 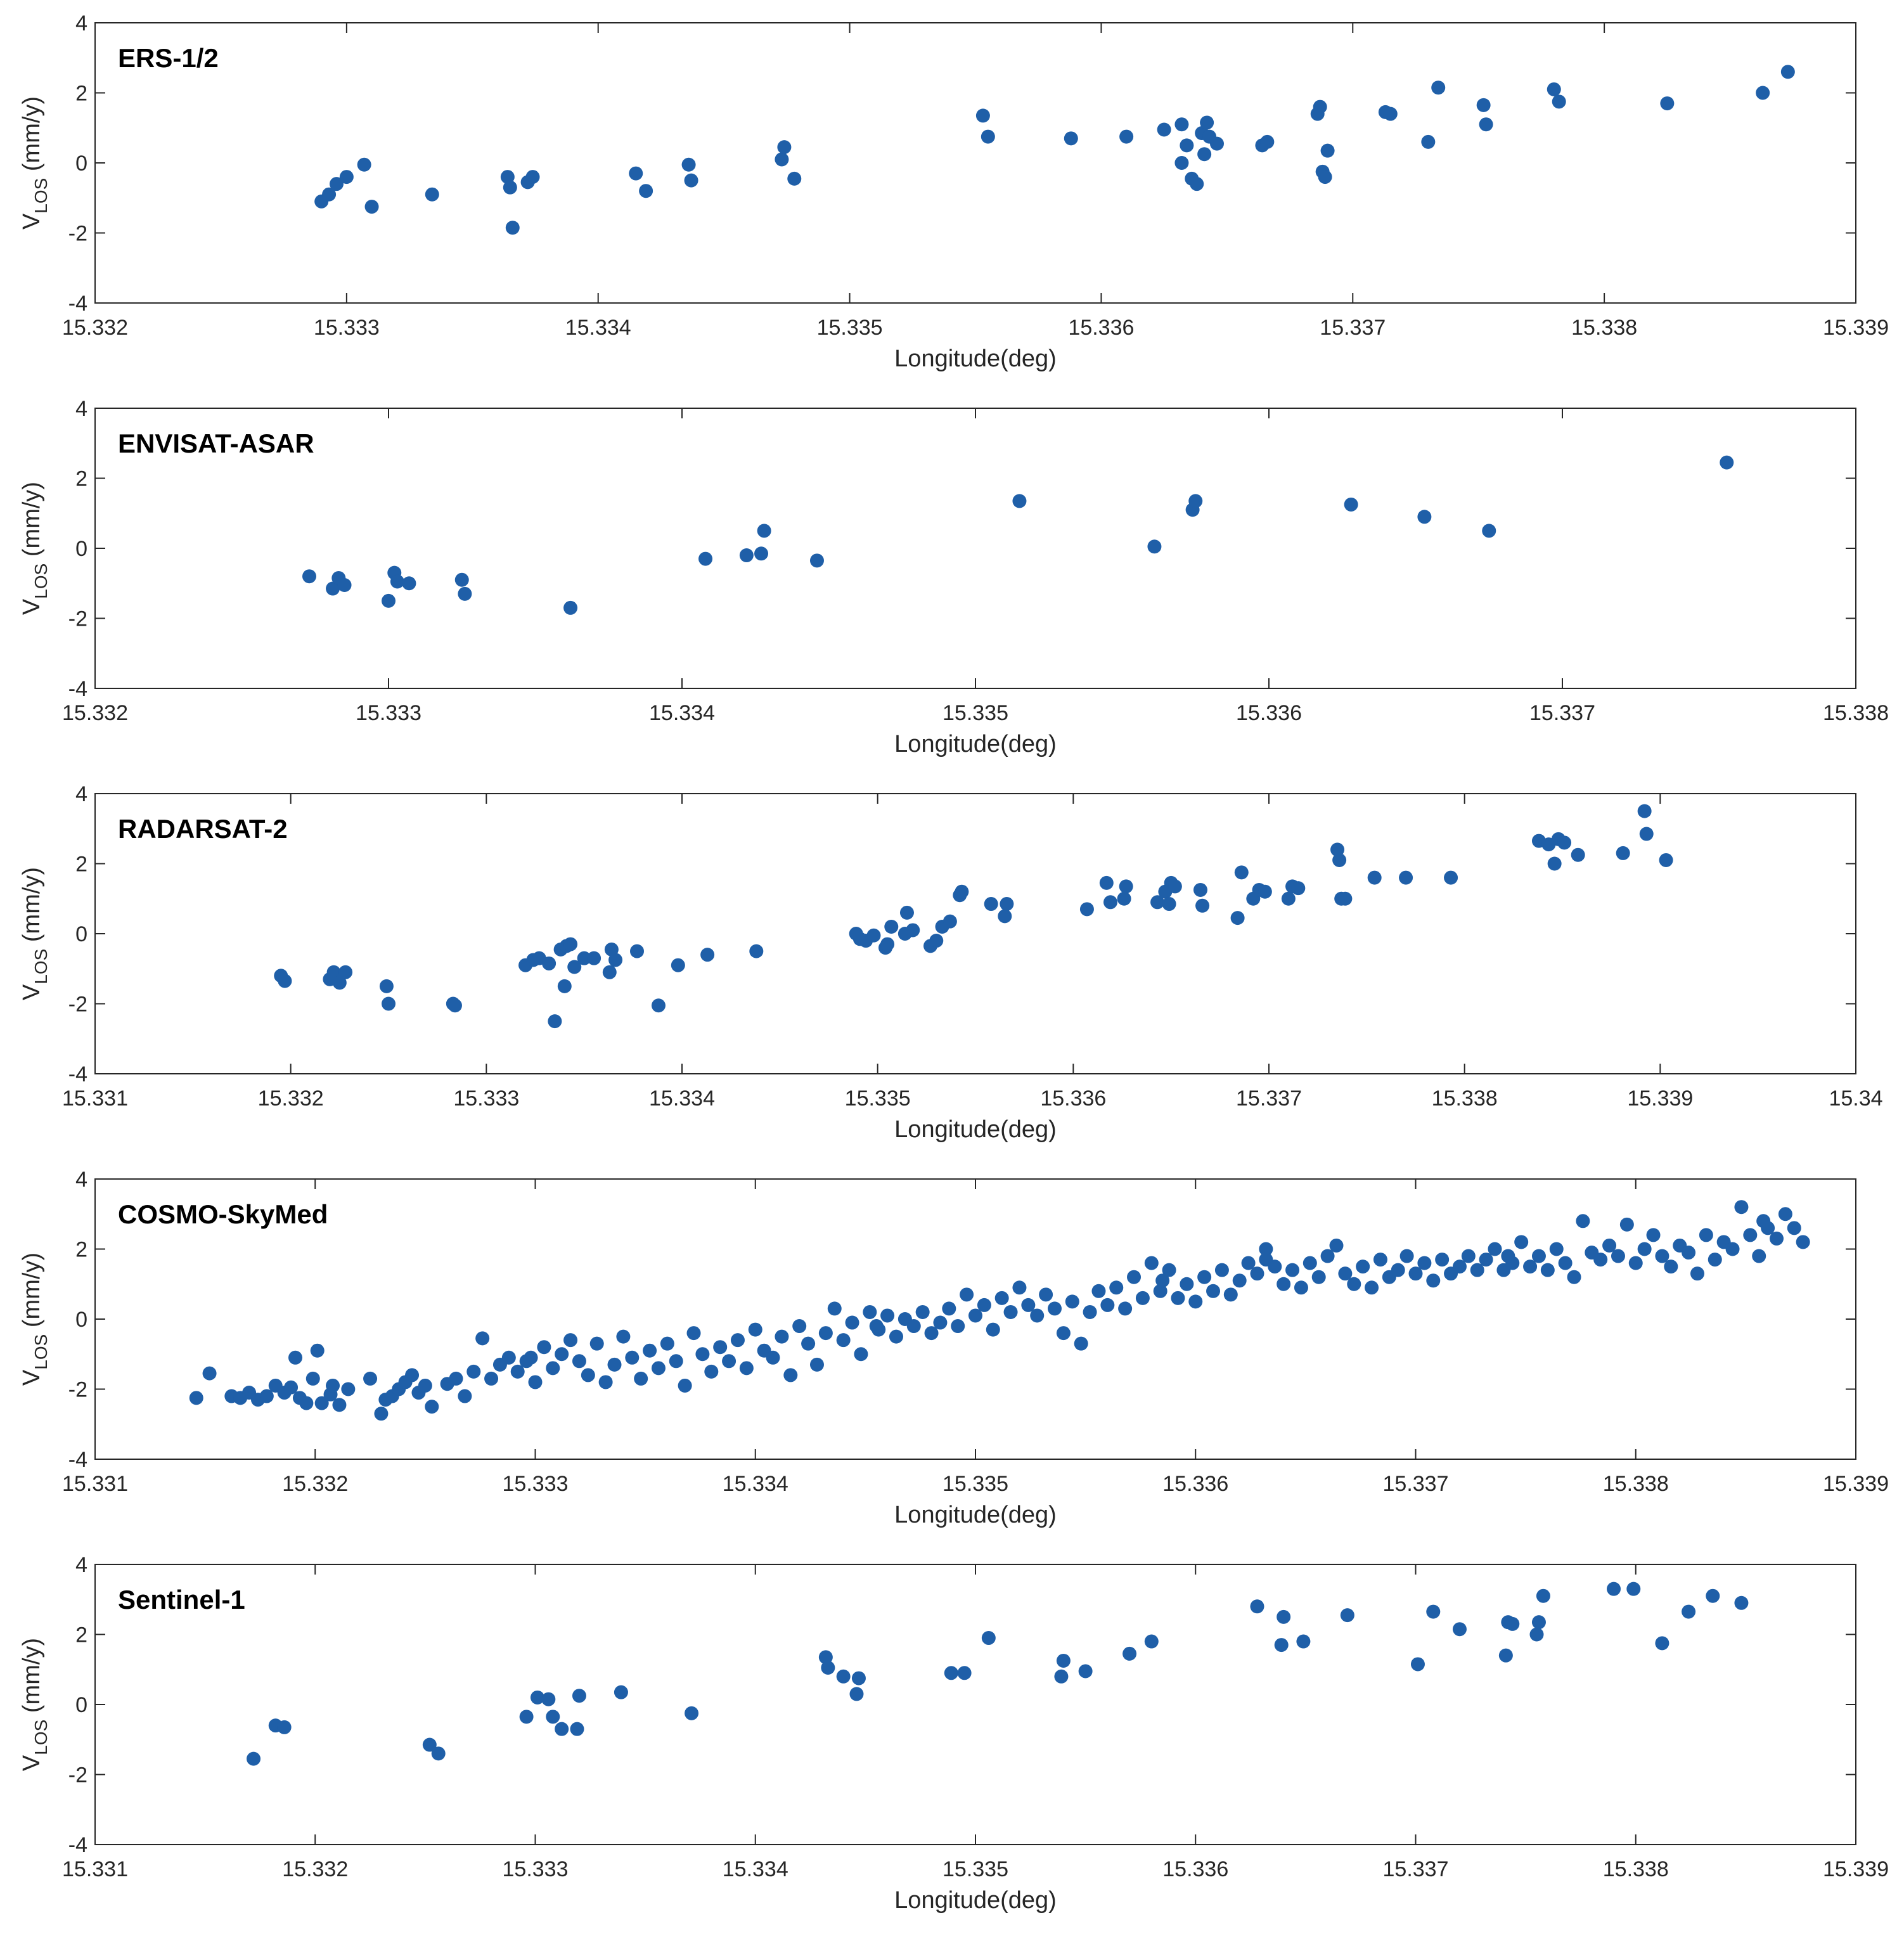 I want to click on y-axis-label-unit: (mm/y), so click(x=31, y=908).